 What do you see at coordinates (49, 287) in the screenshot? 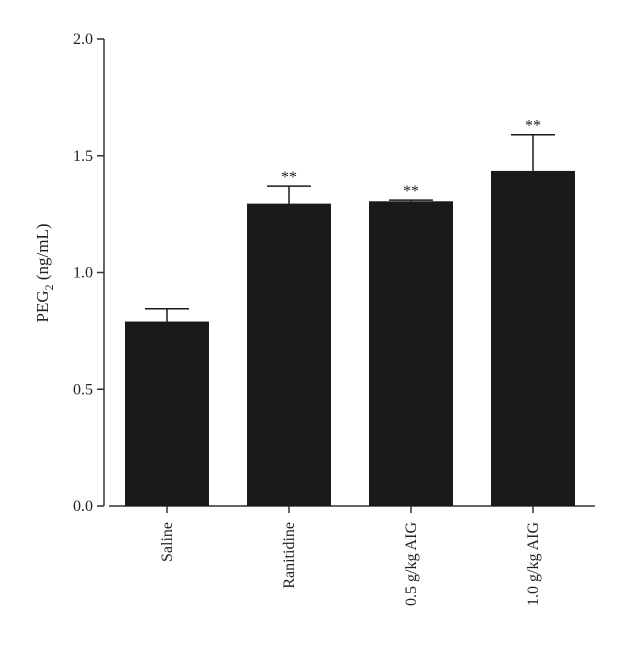
I see `y-axis-title-subscript: 2` at bounding box center [49, 287].